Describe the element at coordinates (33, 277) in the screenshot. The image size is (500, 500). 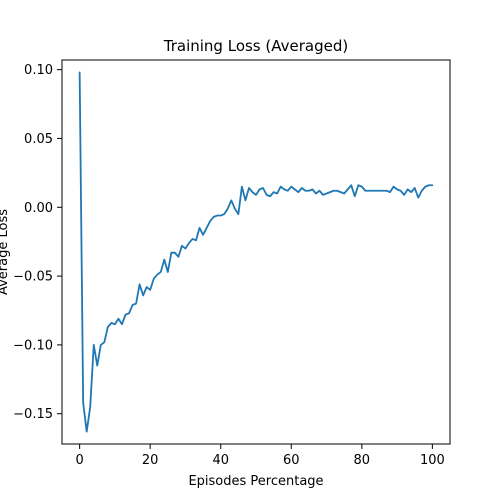
I see `y-tick-label: −0.05` at that location.